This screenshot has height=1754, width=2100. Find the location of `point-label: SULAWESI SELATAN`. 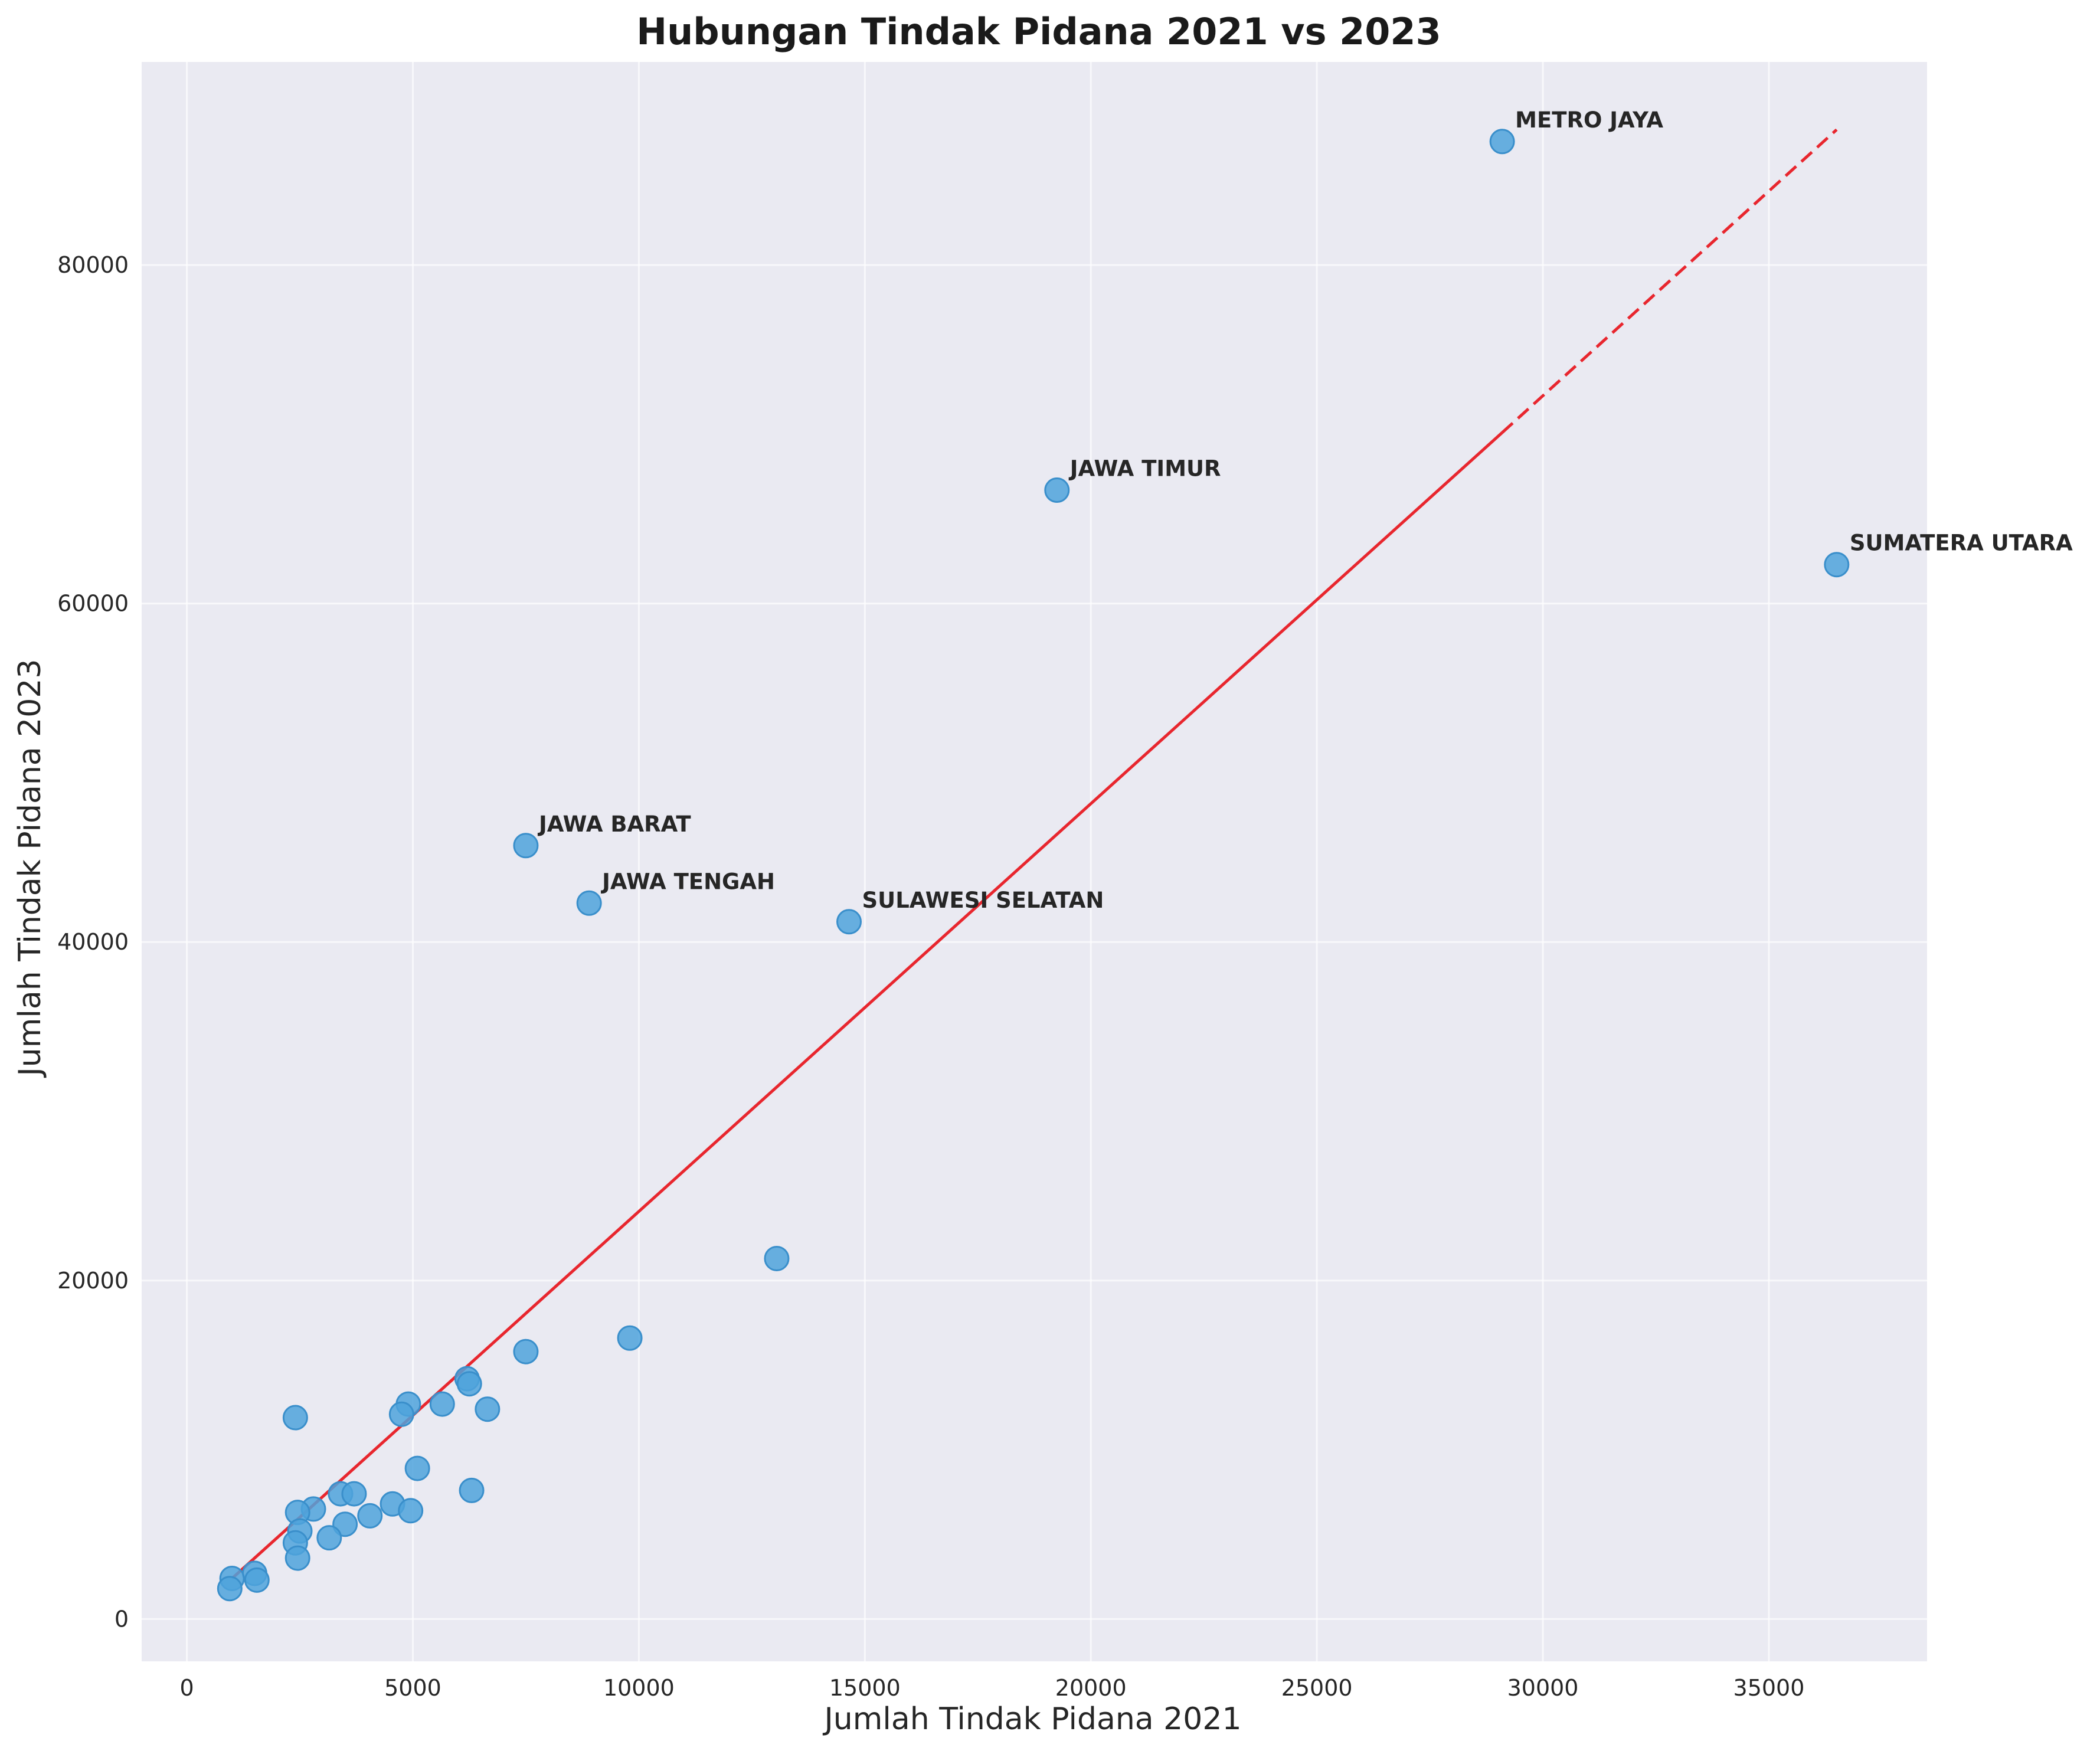

point-label: SULAWESI SELATAN is located at coordinates (983, 900).